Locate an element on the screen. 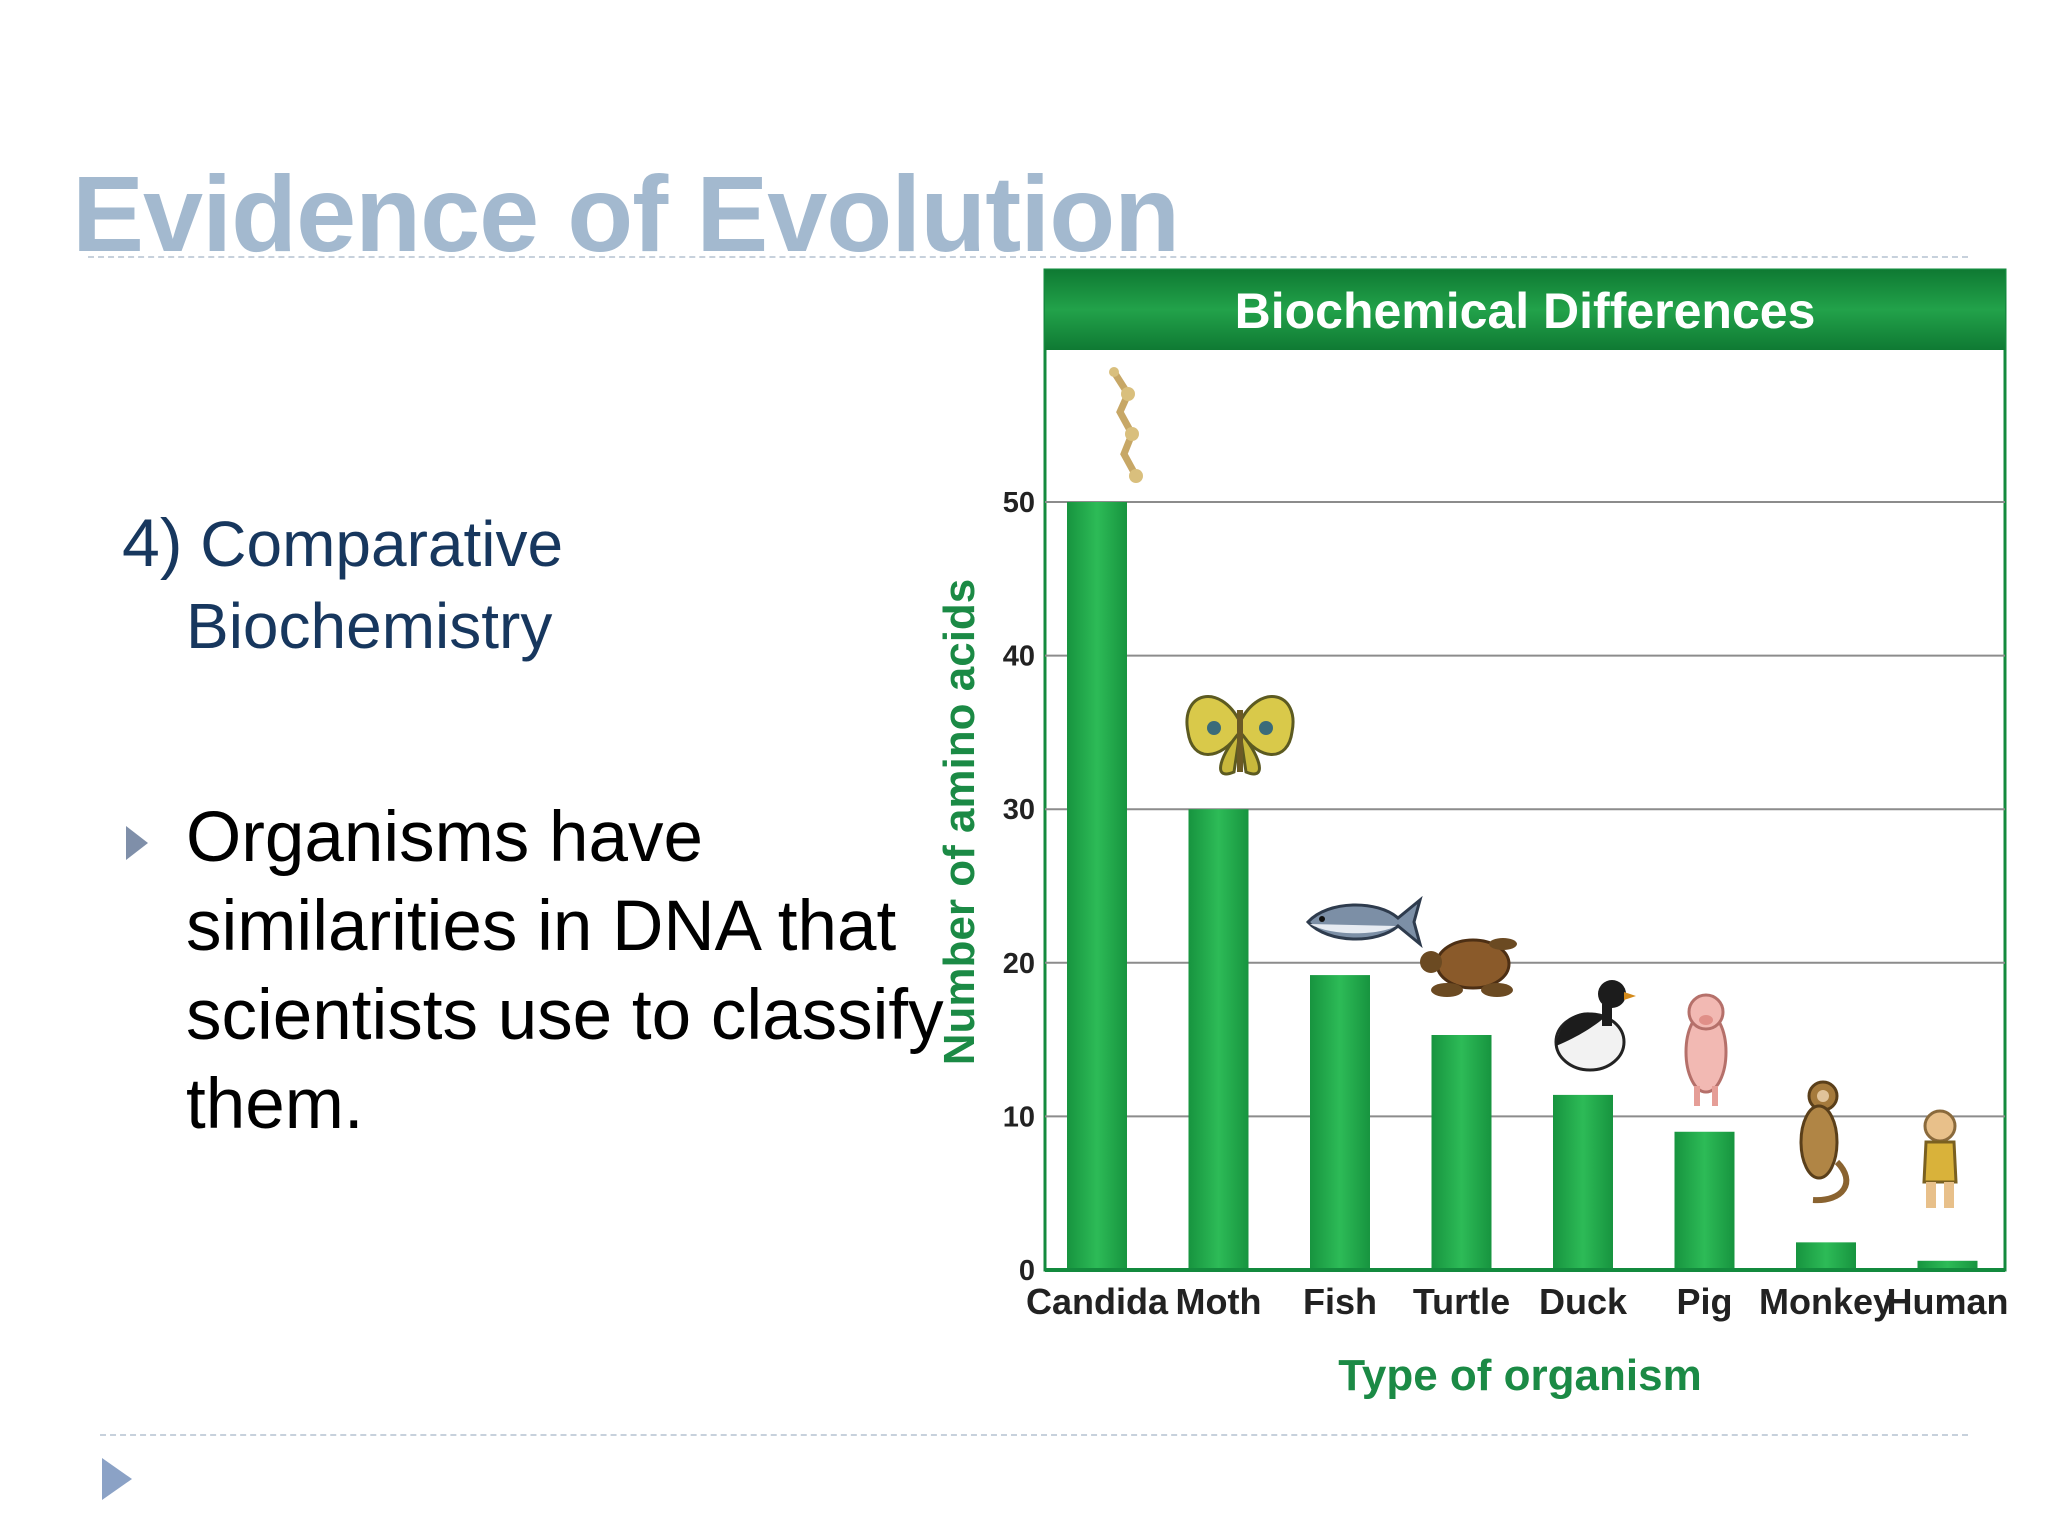  duck-icon is located at coordinates (1595, 1026).